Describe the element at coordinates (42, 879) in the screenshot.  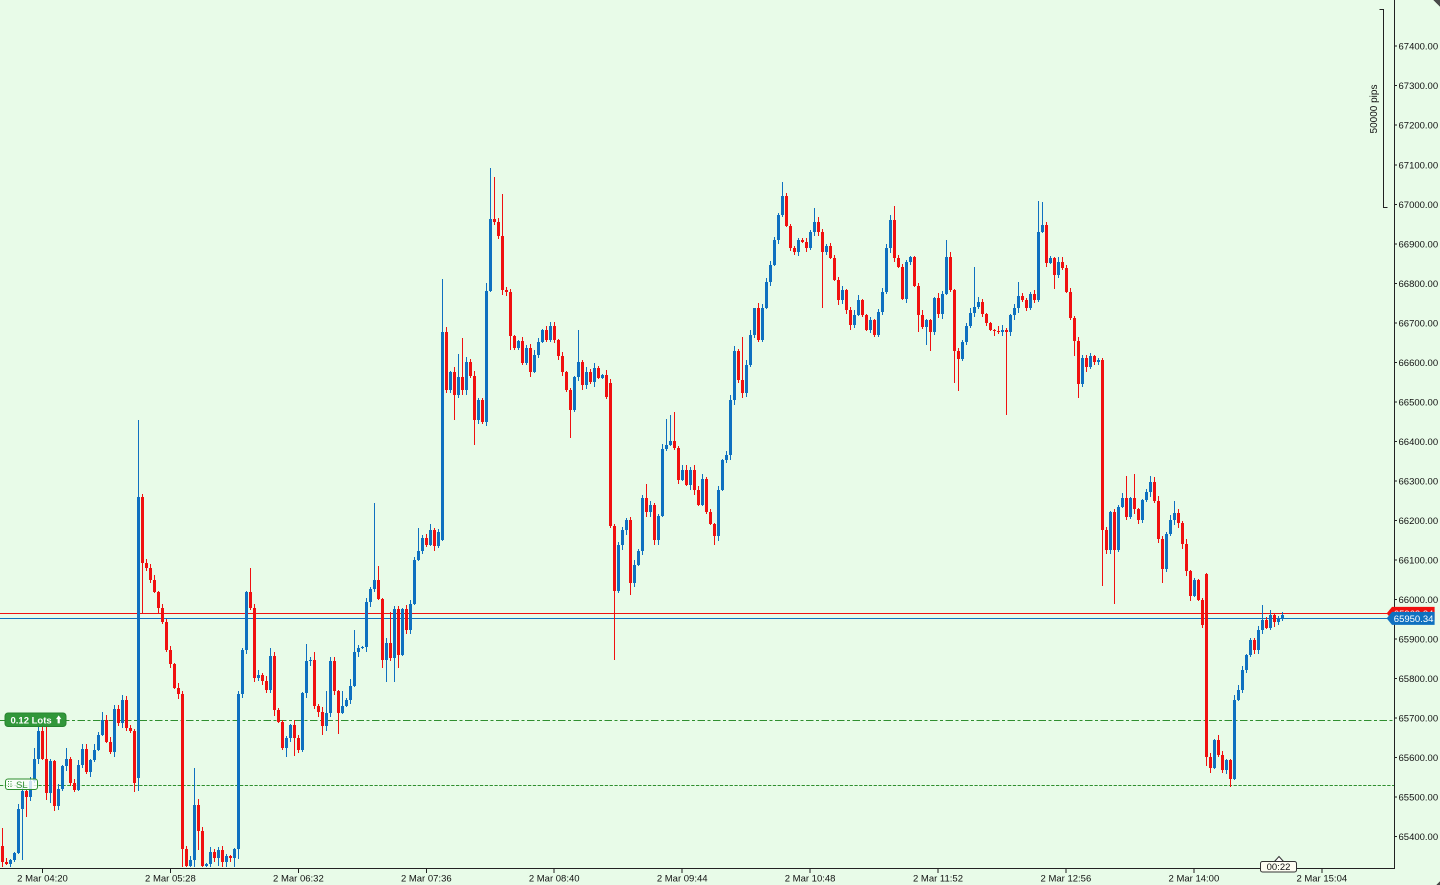
I see `svg-text: 2 Mar 04:20` at that location.